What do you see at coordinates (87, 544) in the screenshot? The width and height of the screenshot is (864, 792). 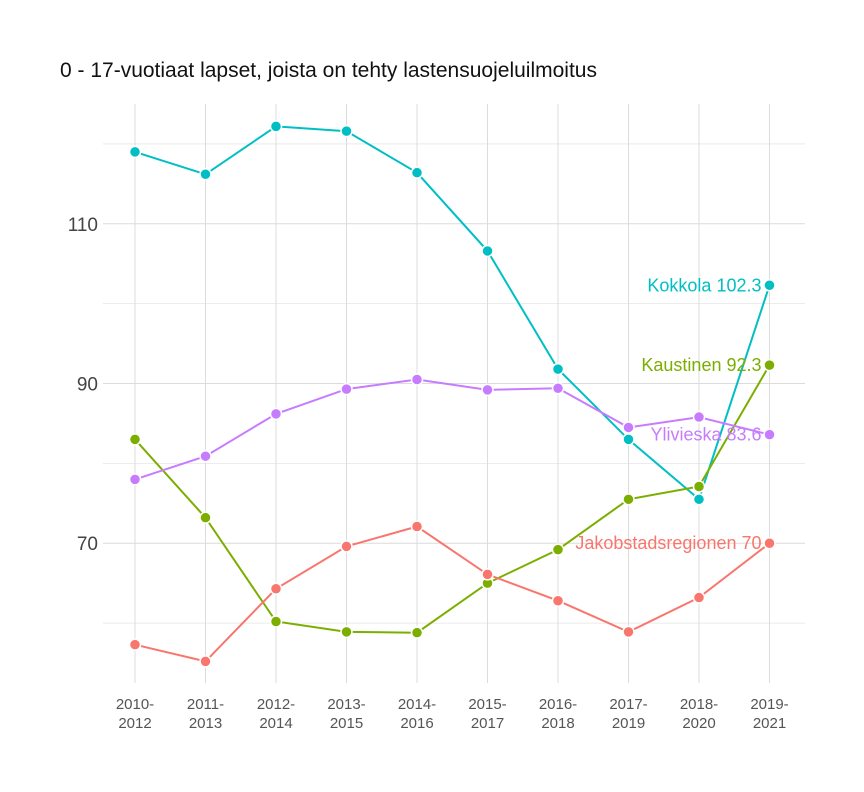 I see `y-tick-label: 70` at bounding box center [87, 544].